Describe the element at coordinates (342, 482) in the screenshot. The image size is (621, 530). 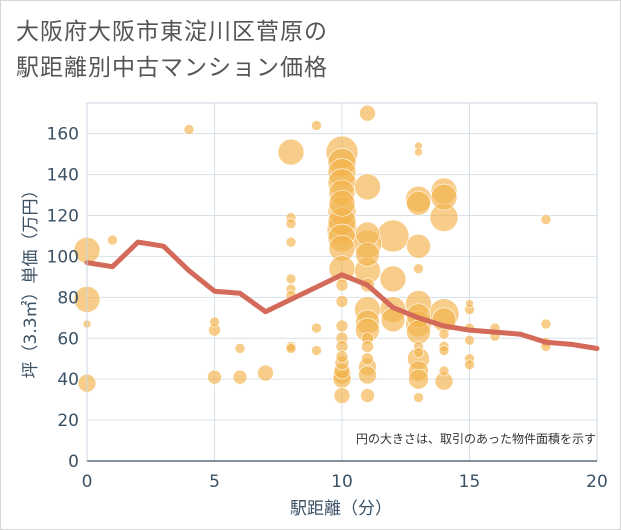
I see `x-tick-label: 10` at that location.